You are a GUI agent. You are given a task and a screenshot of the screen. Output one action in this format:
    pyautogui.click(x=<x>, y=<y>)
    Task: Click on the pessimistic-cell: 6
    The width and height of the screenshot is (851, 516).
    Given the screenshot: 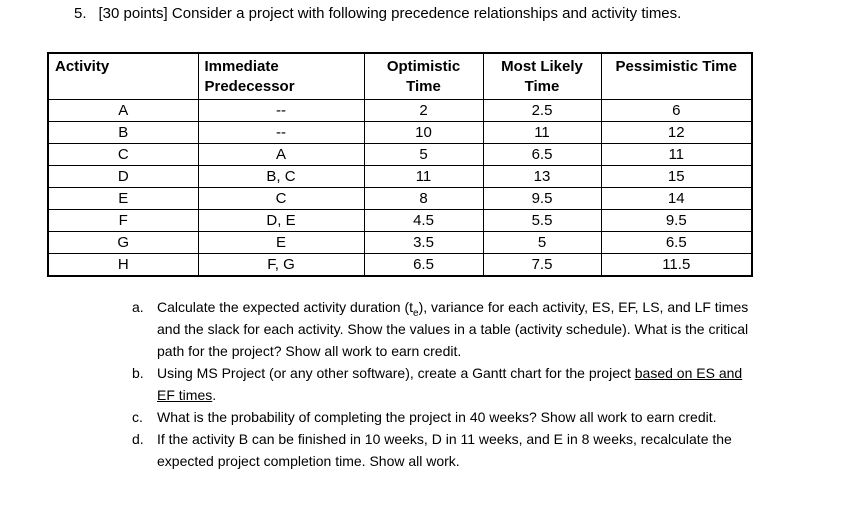 What is the action you would take?
    pyautogui.click(x=676, y=110)
    